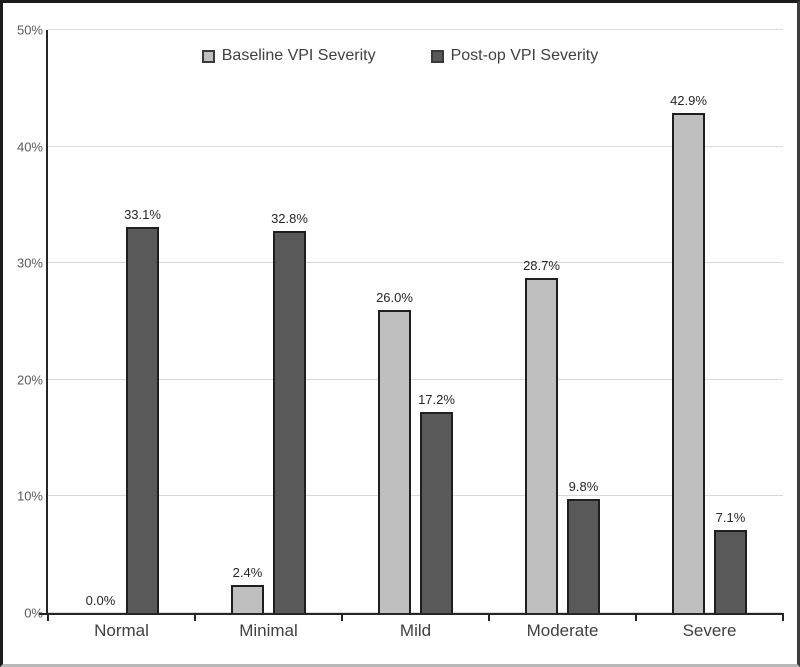 The image size is (800, 667). I want to click on y-tick-label: 0%, so click(33, 613).